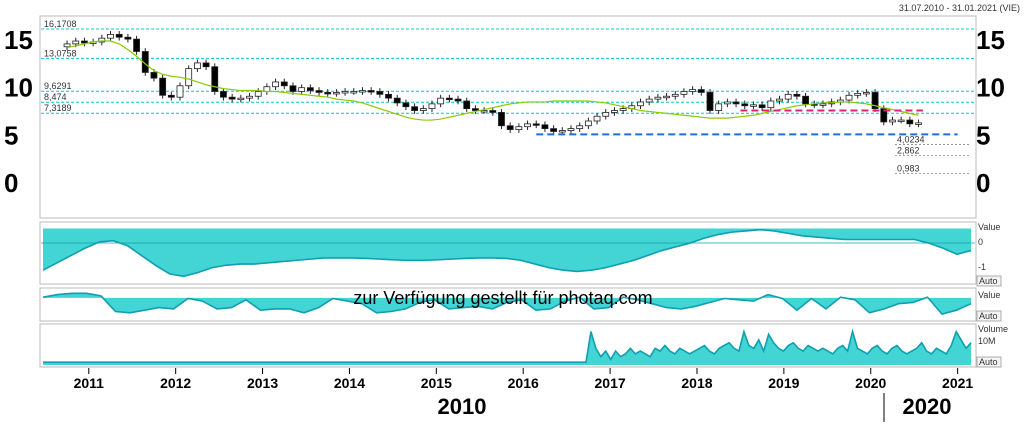  What do you see at coordinates (783, 383) in the screenshot?
I see `x-tick-label: 2019` at bounding box center [783, 383].